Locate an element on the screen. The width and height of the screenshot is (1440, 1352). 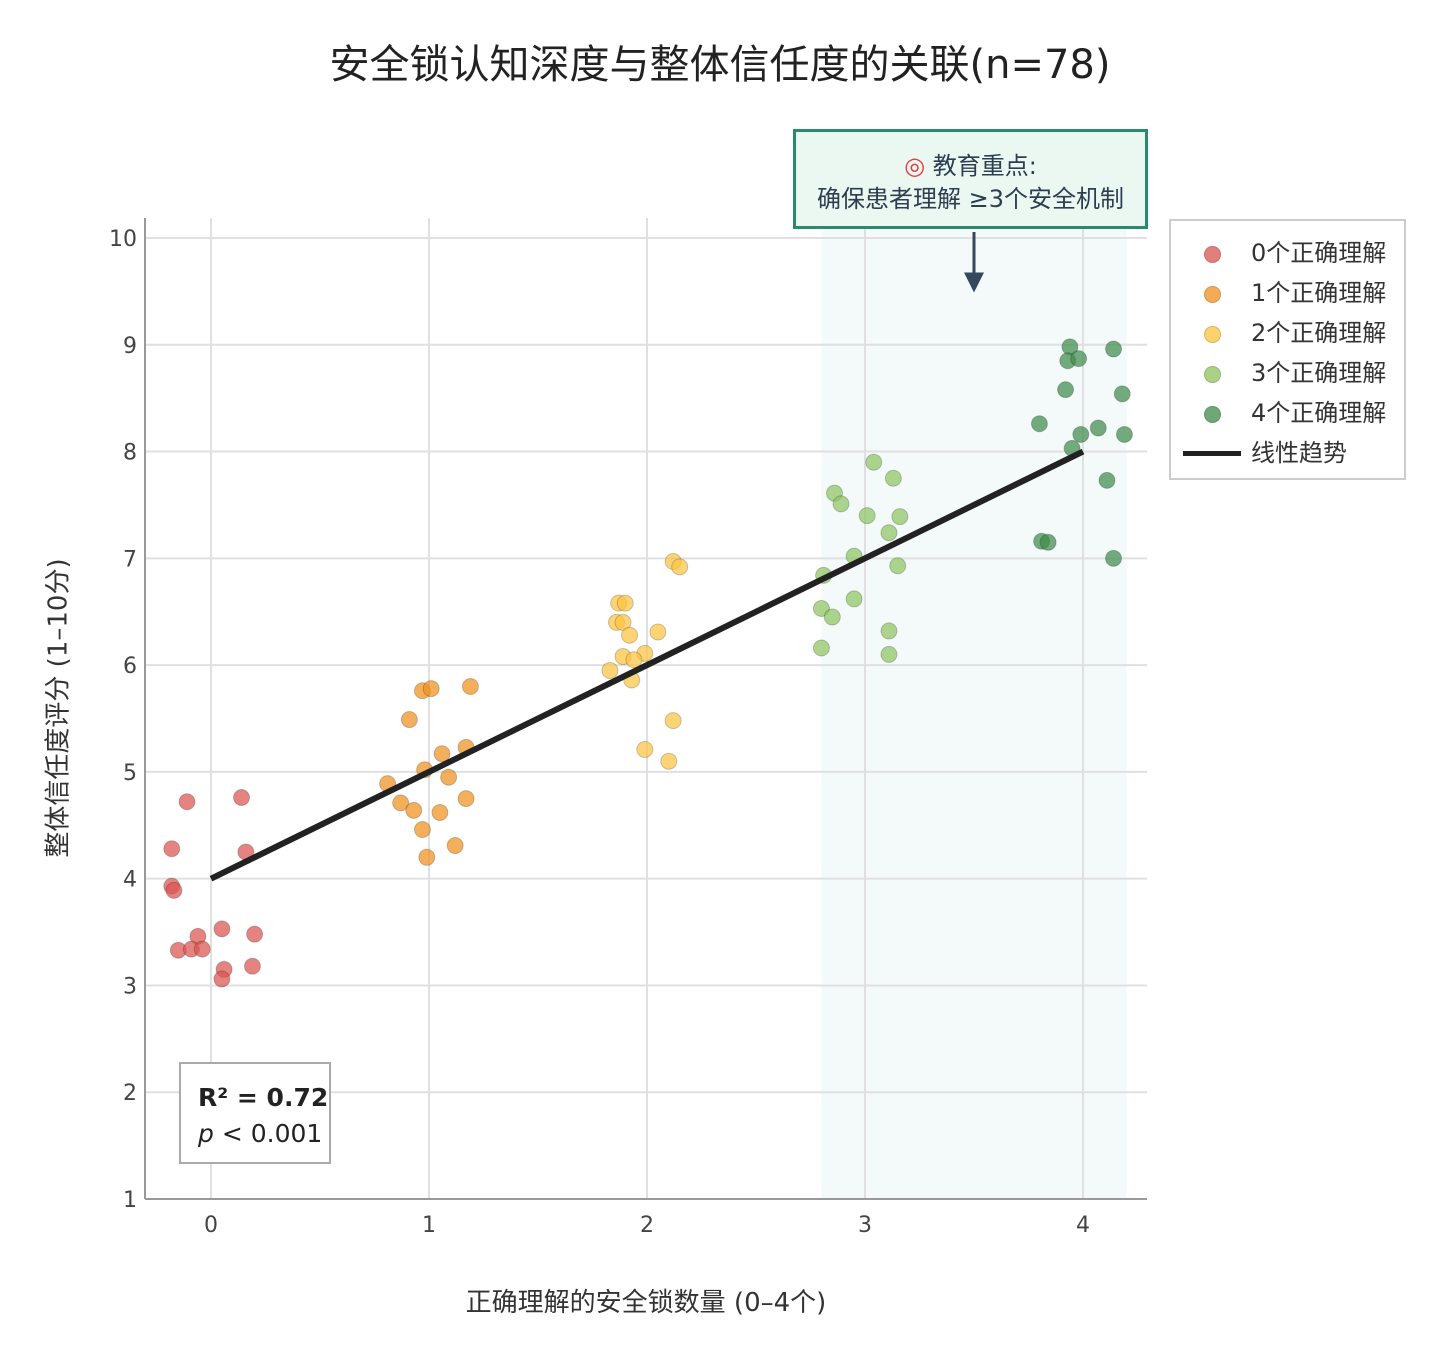
x-tick-label: 0 is located at coordinates (211, 1225).